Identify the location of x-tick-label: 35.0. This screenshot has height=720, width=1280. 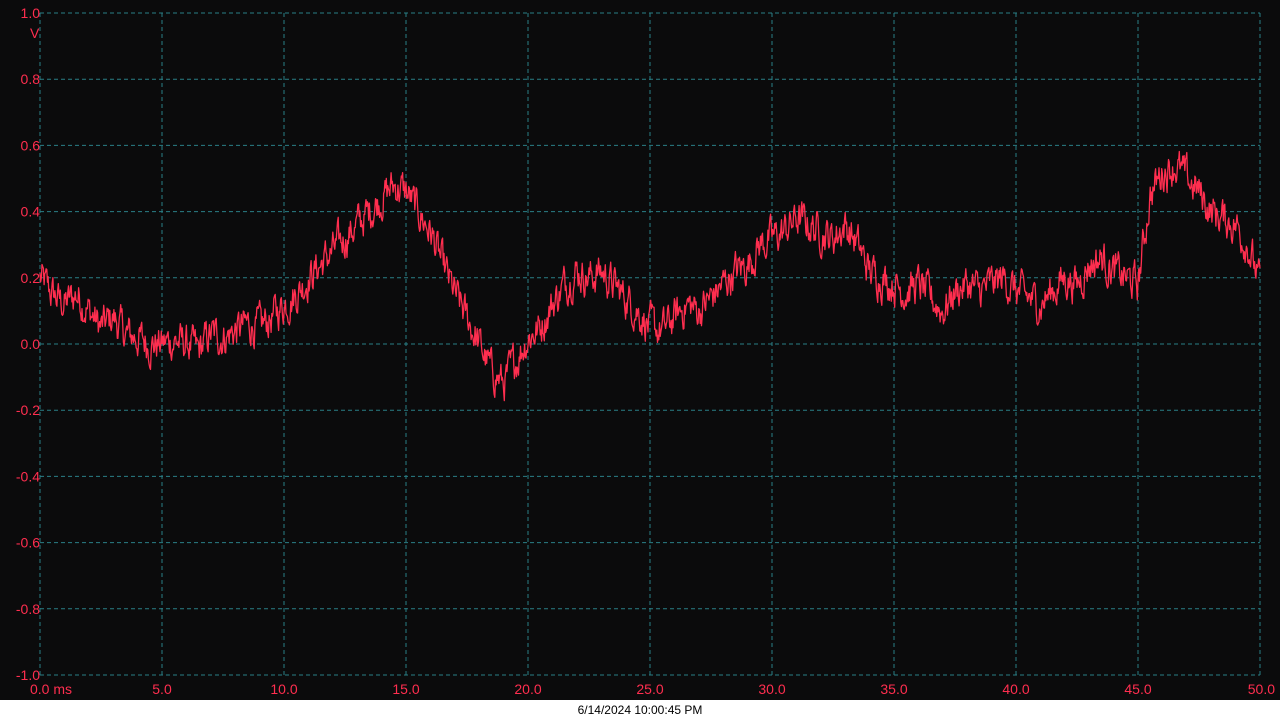
(893, 689).